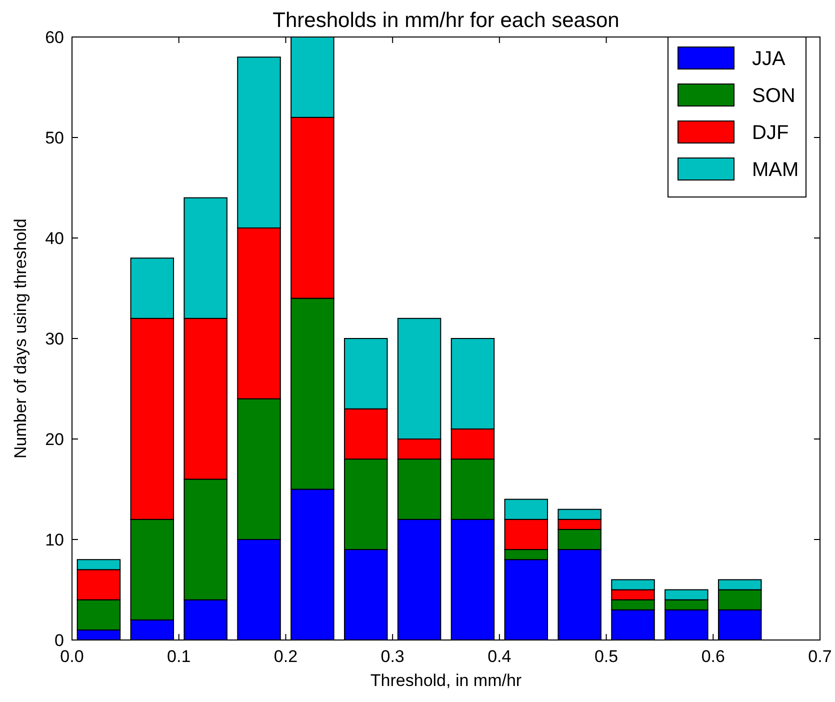 The width and height of the screenshot is (835, 702). What do you see at coordinates (286, 656) in the screenshot?
I see `x-tick-label: 0.2` at bounding box center [286, 656].